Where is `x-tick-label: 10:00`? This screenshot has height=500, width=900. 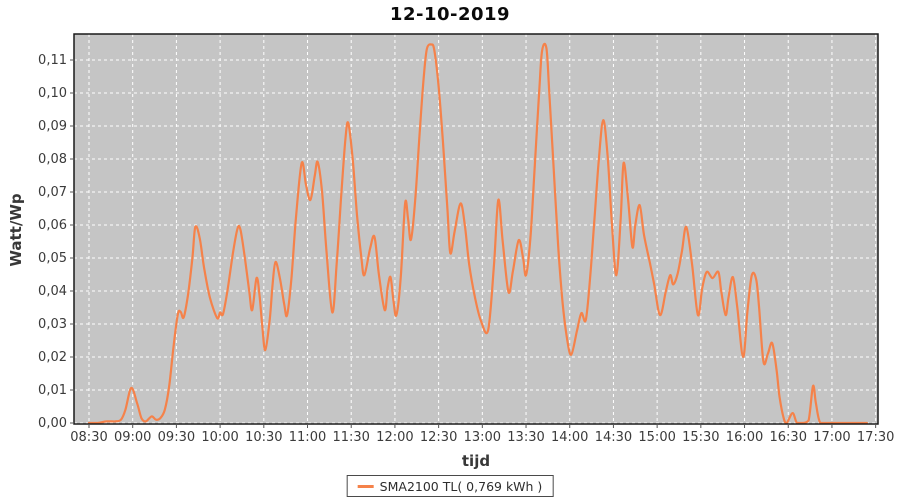
x-tick-label: 10:00 is located at coordinates (219, 437).